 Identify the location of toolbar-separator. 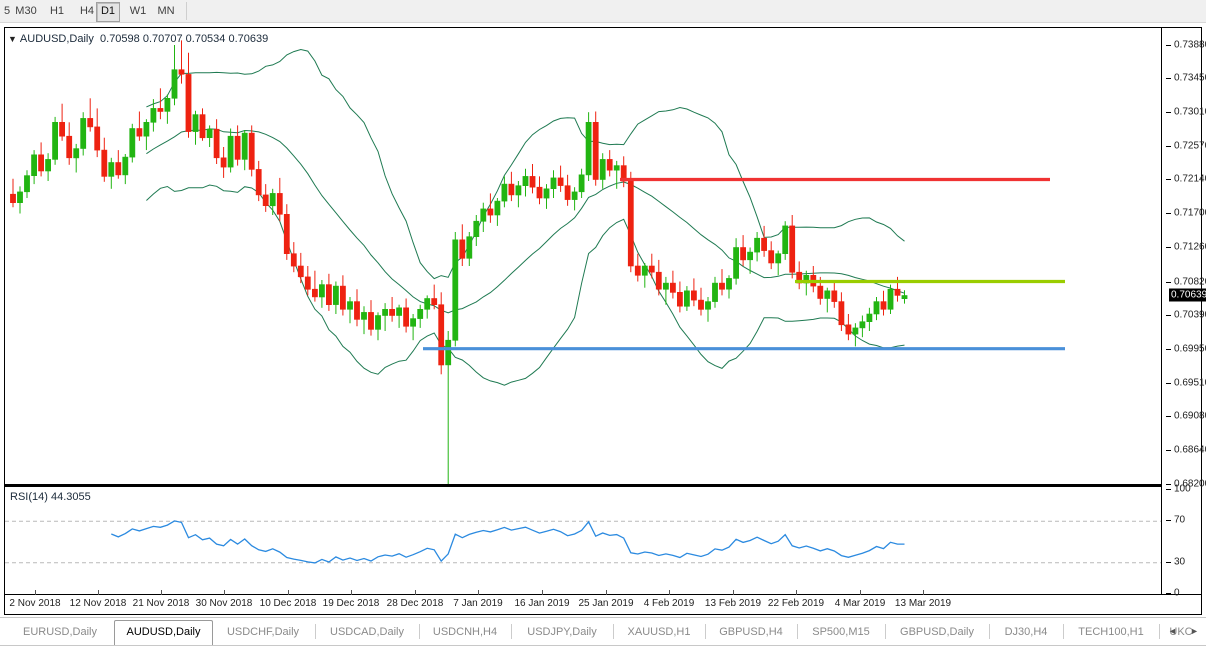
(186, 11).